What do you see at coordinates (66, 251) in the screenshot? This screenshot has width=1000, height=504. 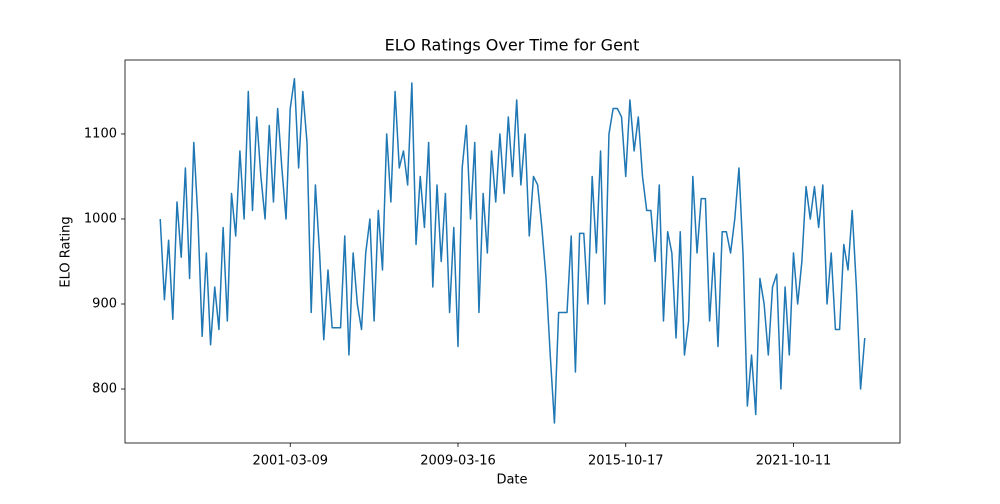 I see `y-axis-label: ELO Rating` at bounding box center [66, 251].